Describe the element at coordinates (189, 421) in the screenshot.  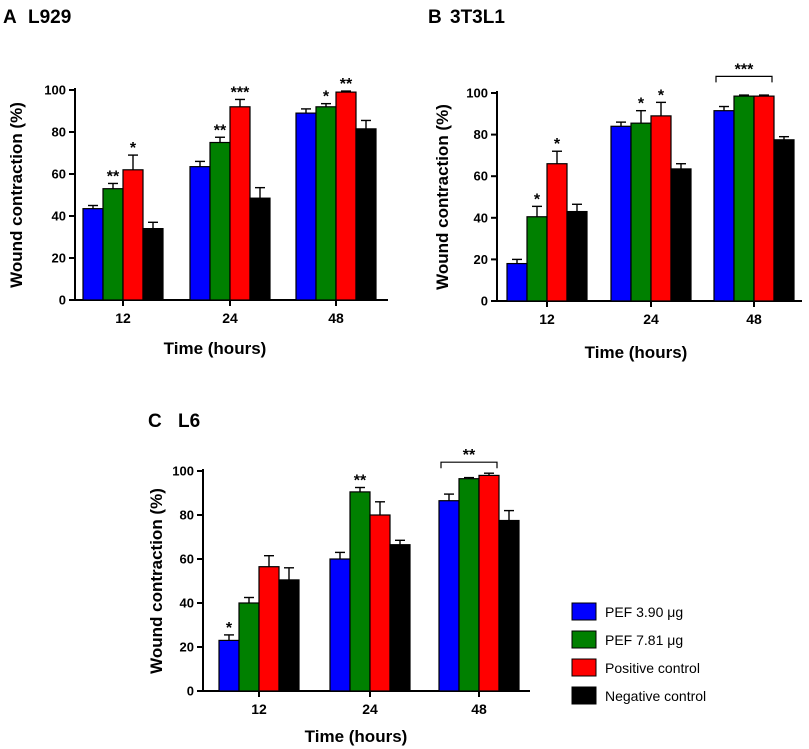
I see `panel-title: L6` at that location.